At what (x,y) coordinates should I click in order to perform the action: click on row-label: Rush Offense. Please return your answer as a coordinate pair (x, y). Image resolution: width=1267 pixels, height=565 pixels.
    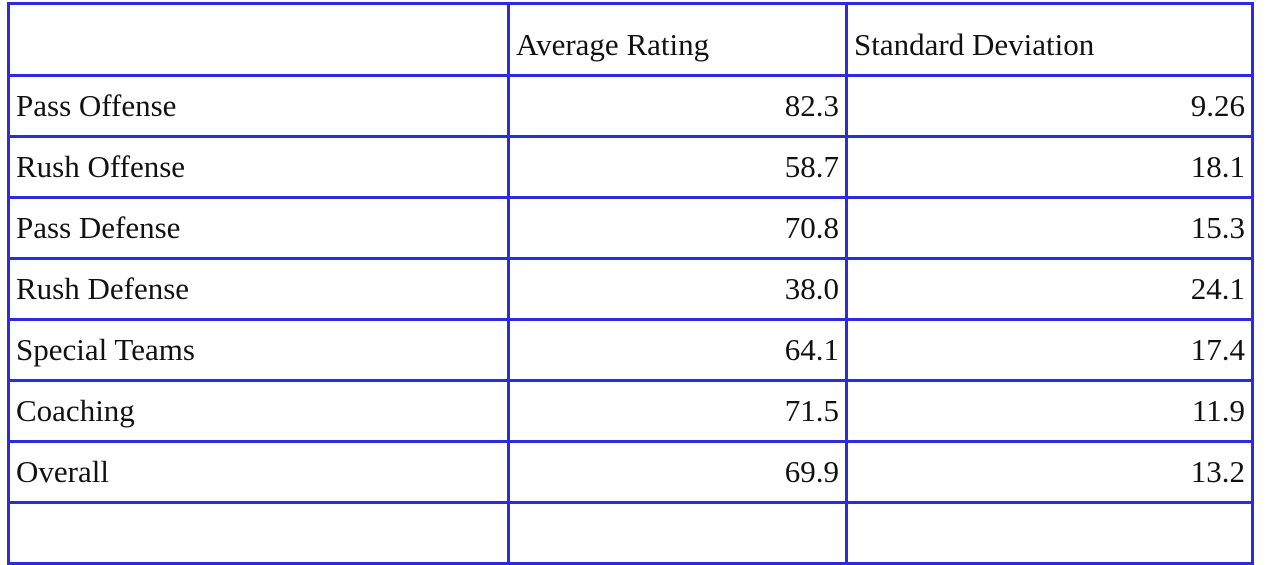
    Looking at the image, I should click on (258, 167).